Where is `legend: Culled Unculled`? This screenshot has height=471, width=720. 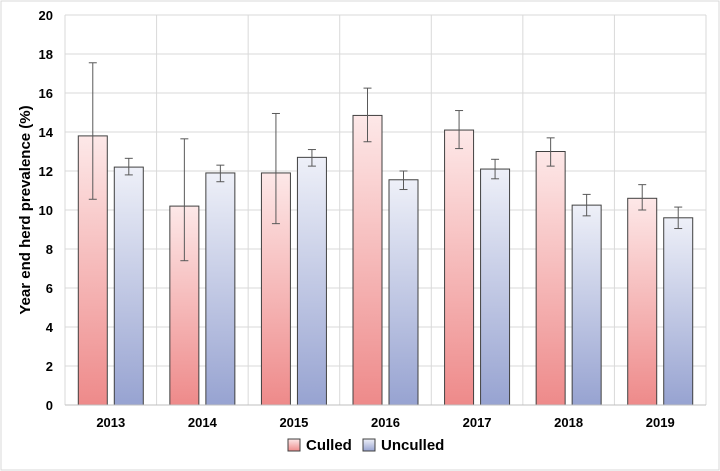 legend: Culled Unculled is located at coordinates (365, 445).